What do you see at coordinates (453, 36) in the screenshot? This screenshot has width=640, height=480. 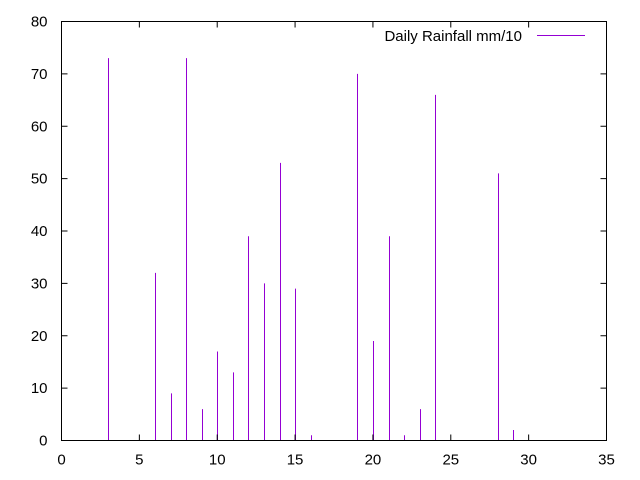 I see `legend-label: Daily Rainfall mm/10` at bounding box center [453, 36].